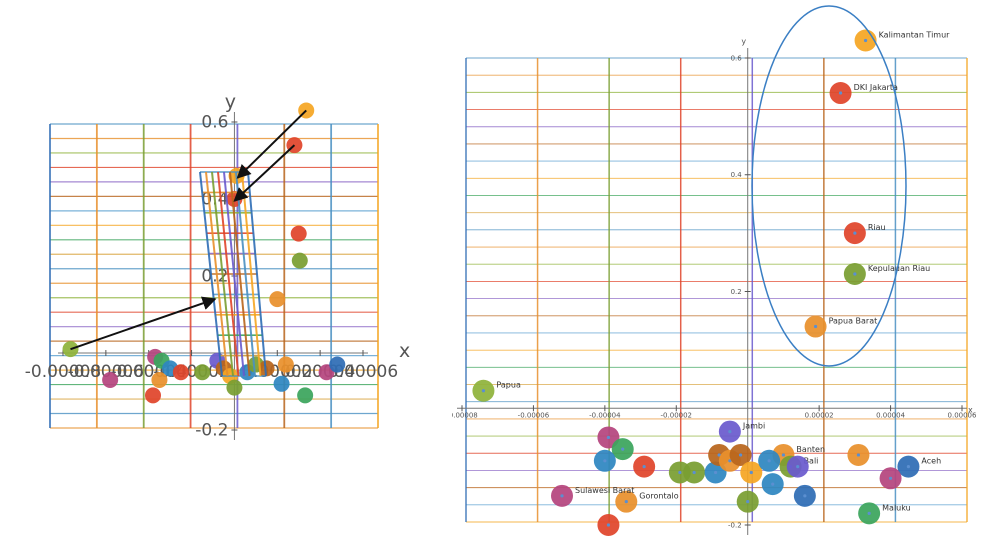  I want to click on x-tick-label: 0.00002, so click(819, 415).